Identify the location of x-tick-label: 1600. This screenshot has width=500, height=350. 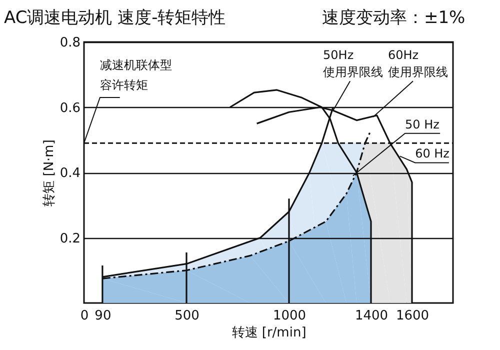
(413, 316).